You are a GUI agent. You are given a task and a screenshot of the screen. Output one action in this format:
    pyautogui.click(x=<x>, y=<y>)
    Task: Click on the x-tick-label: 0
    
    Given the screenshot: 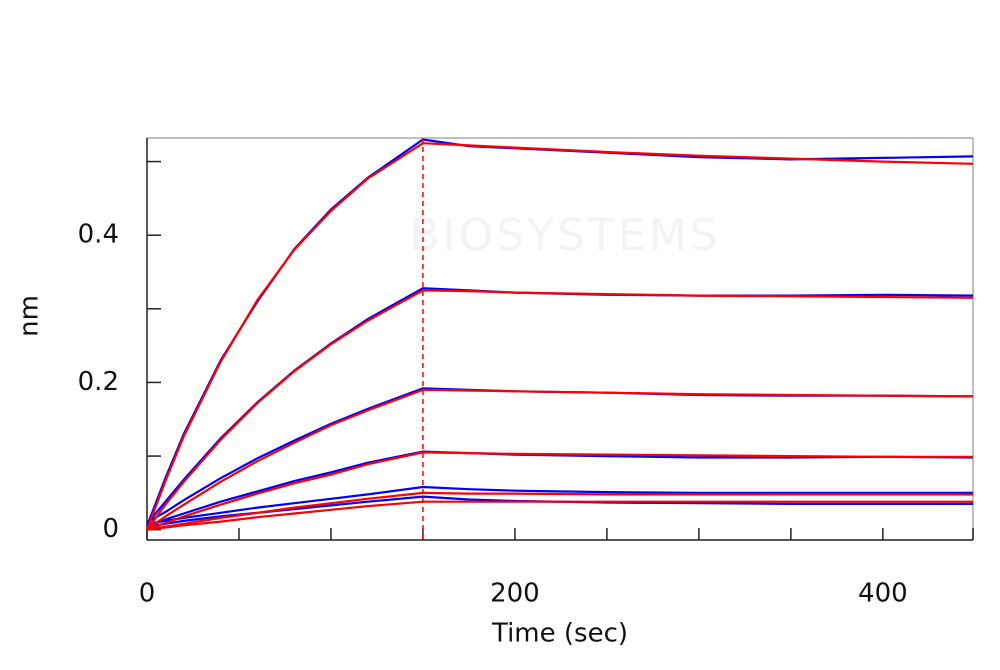 What is the action you would take?
    pyautogui.click(x=147, y=594)
    